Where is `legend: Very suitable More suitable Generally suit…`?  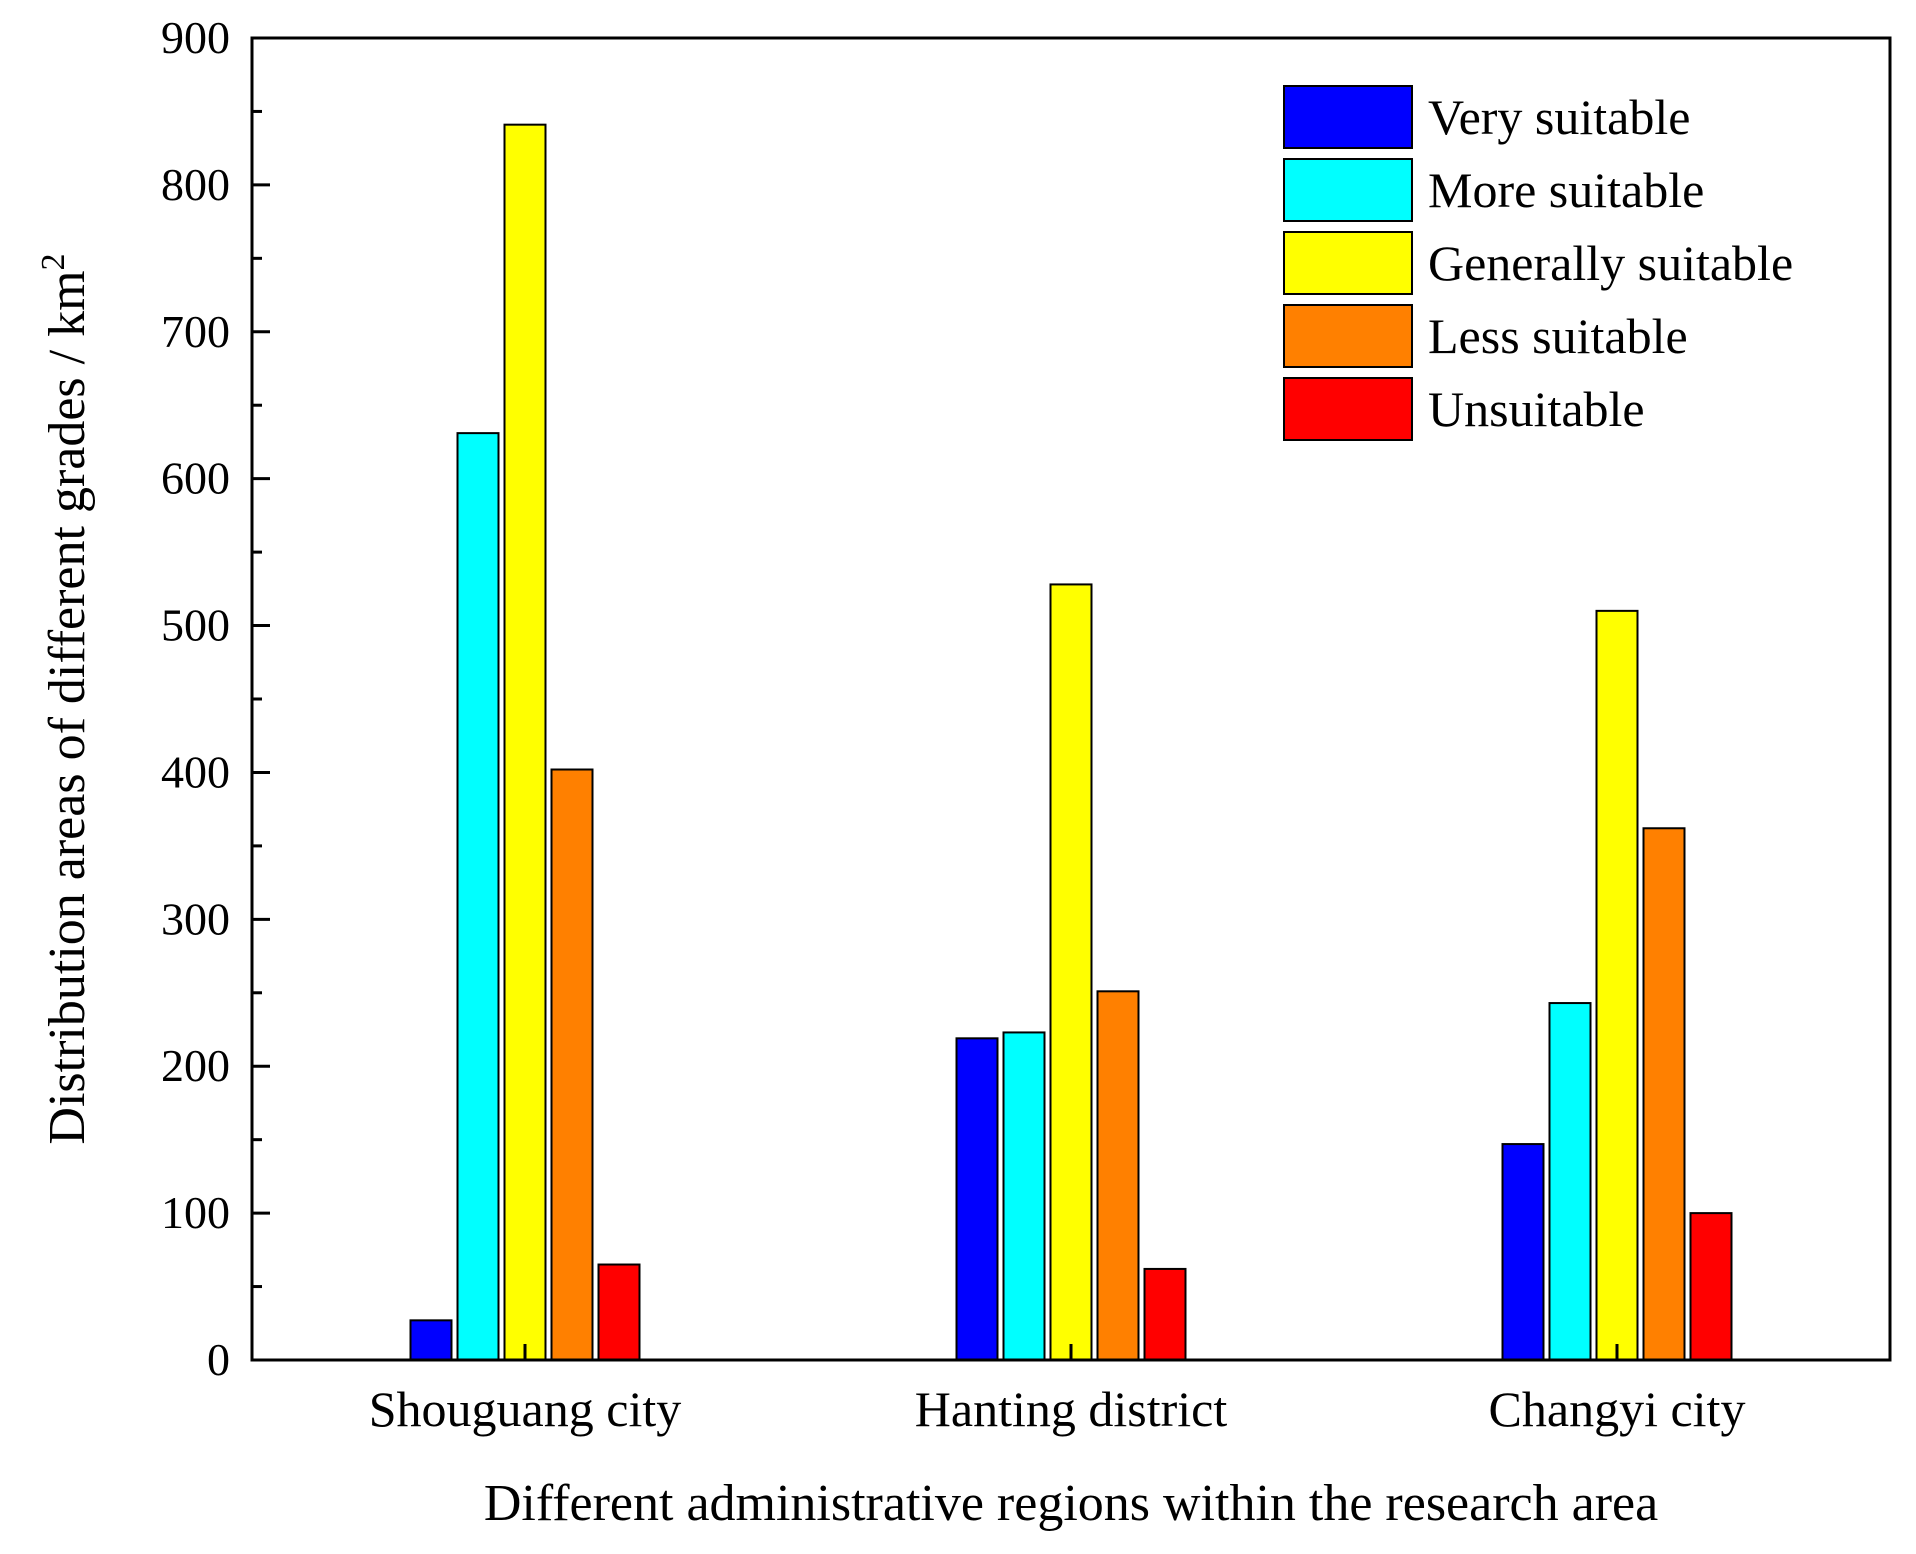
legend: Very suitable More suitable Generally suit… is located at coordinates (1538, 263).